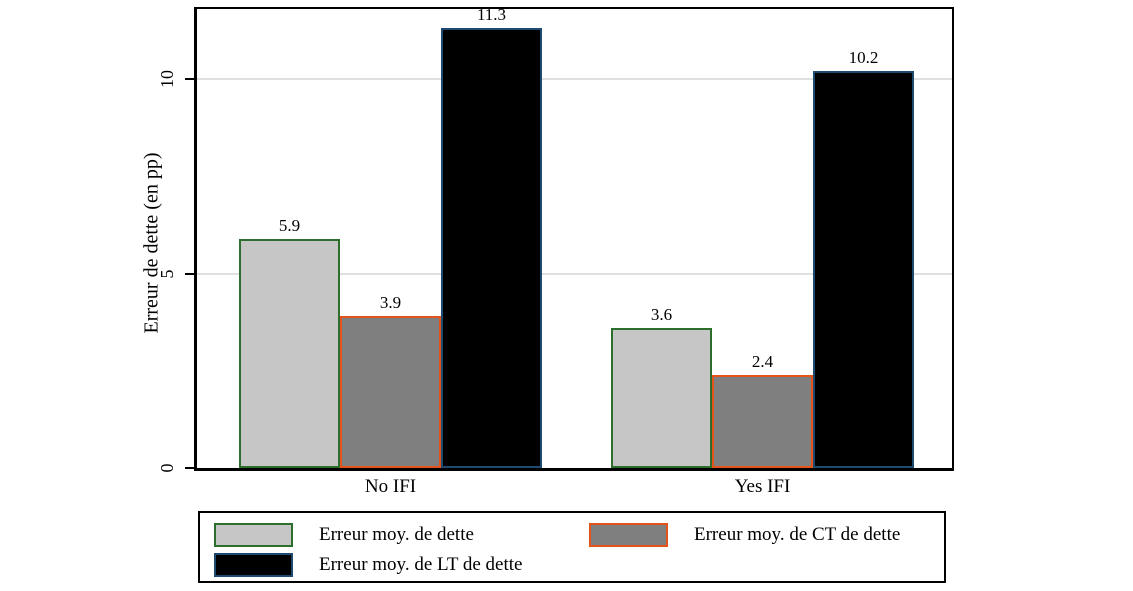 This screenshot has height=591, width=1133. Describe the element at coordinates (167, 468) in the screenshot. I see `y-tick-label-0: 0` at that location.